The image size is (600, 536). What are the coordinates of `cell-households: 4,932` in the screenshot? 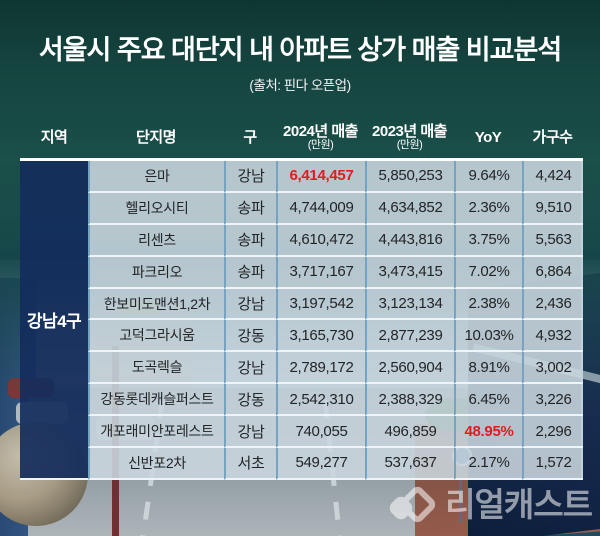 It's located at (552, 336).